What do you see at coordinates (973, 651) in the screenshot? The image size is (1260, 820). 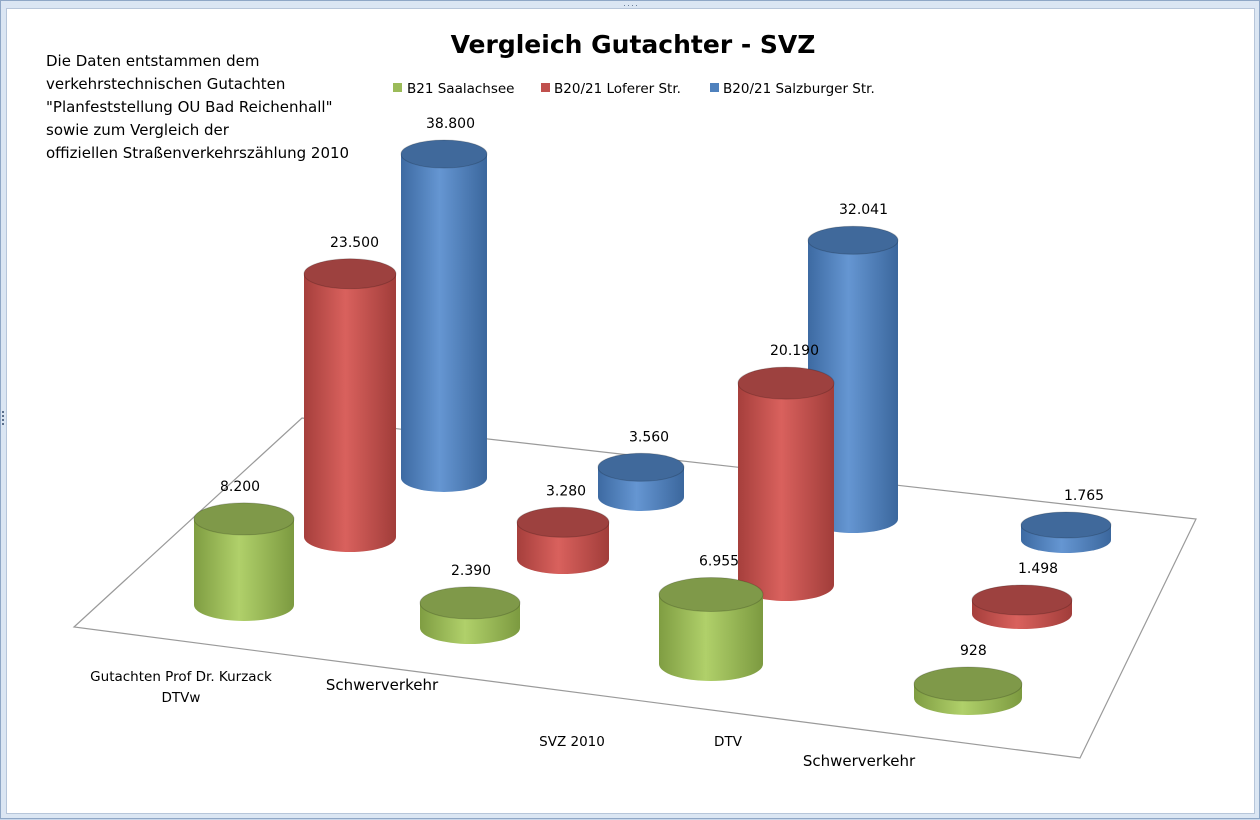 I see `value-label-b21-saalachsee-4: 928` at bounding box center [973, 651].